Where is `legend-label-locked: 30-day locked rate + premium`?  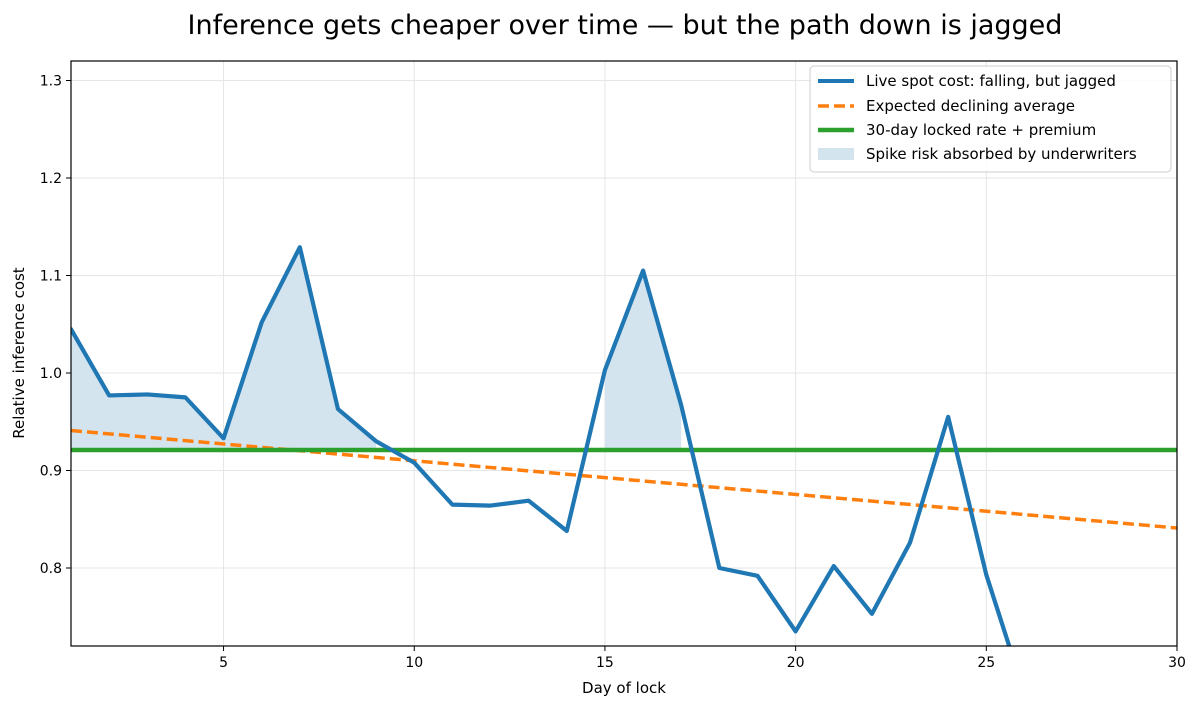
legend-label-locked: 30-day locked rate + premium is located at coordinates (981, 130).